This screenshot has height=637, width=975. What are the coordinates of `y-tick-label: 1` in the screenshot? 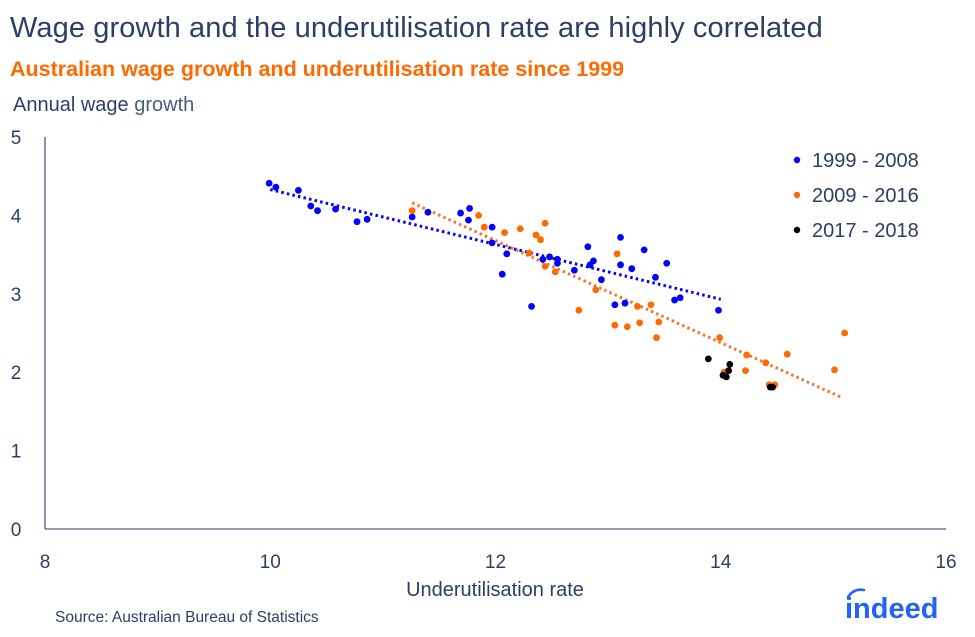 It's located at (16, 452).